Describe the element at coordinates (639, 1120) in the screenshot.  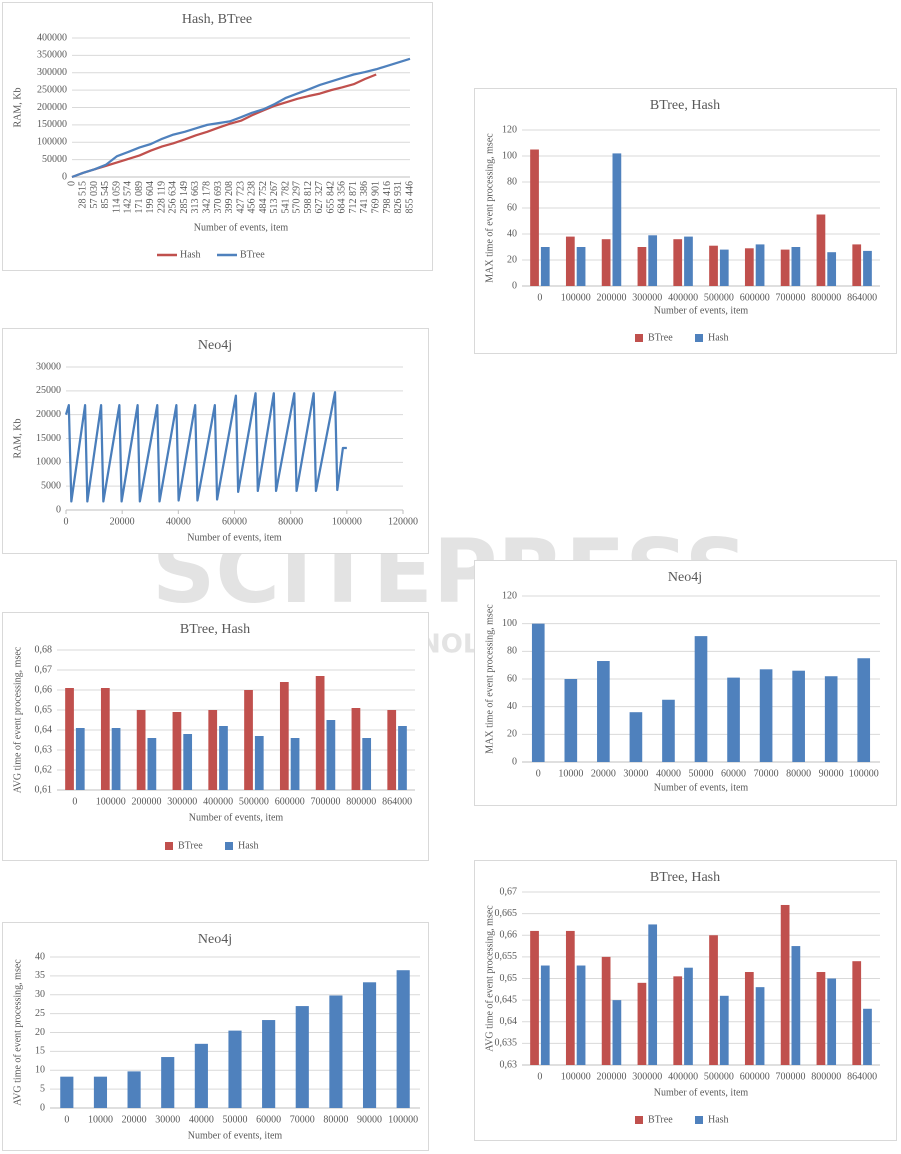
I see `legend-swatch` at that location.